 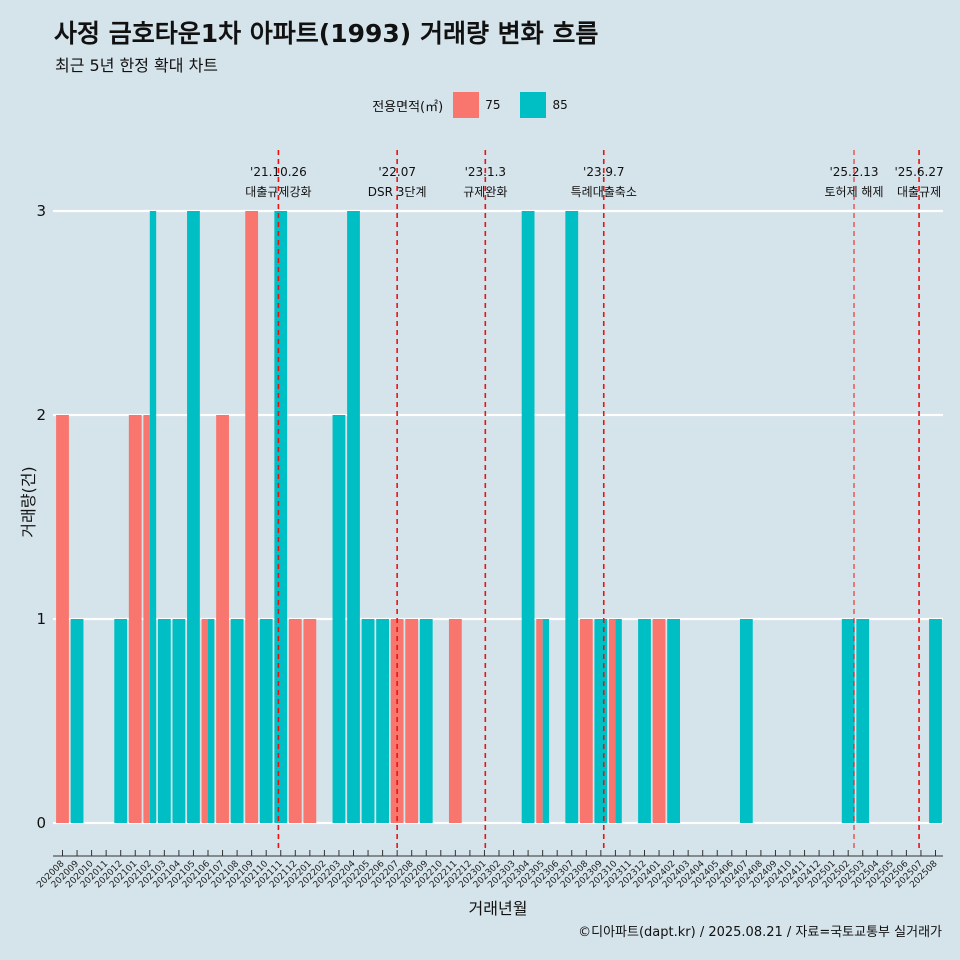 I want to click on event-label-3: 규제완화, so click(x=485, y=192).